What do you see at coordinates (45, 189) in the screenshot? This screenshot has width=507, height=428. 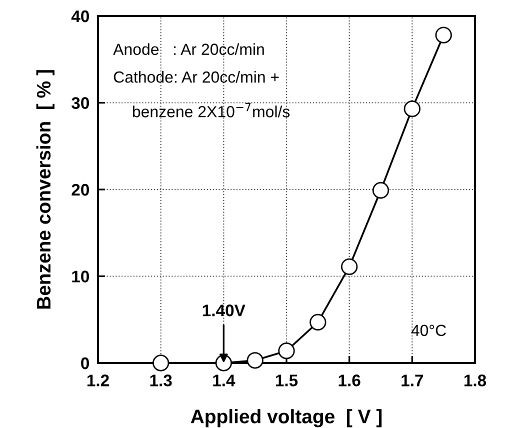 I see `y-axis-title: Benzene conversion [ % ]` at bounding box center [45, 189].